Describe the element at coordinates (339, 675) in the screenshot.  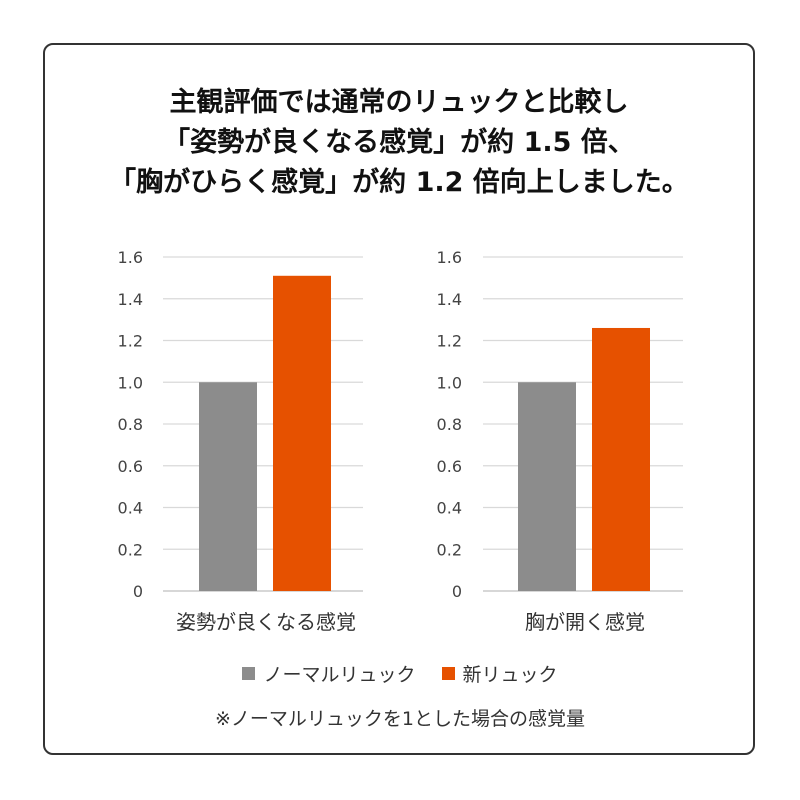
I see `legend-label-normal: ノーマルリュック` at that location.